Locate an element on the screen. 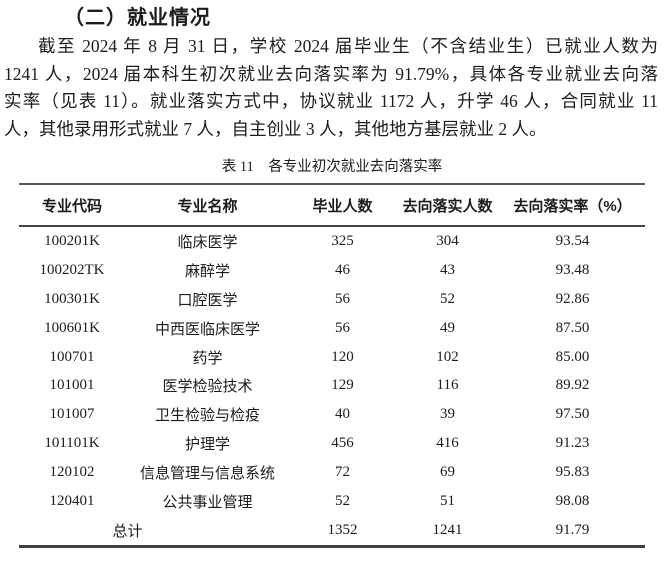 Image resolution: width=664 pixels, height=568 pixels. cell-graduates: 129 is located at coordinates (342, 385).